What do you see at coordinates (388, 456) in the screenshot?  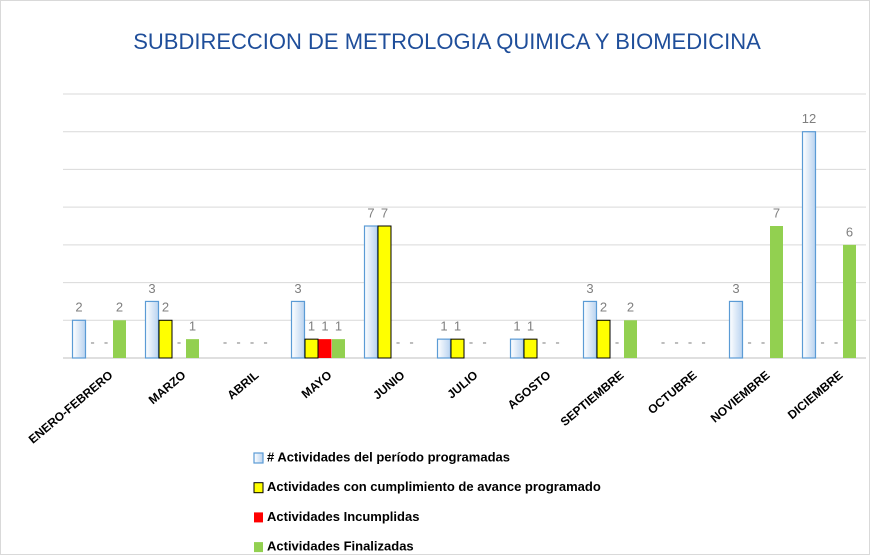 I see `legend-label: # Actividades del período programadas` at bounding box center [388, 456].